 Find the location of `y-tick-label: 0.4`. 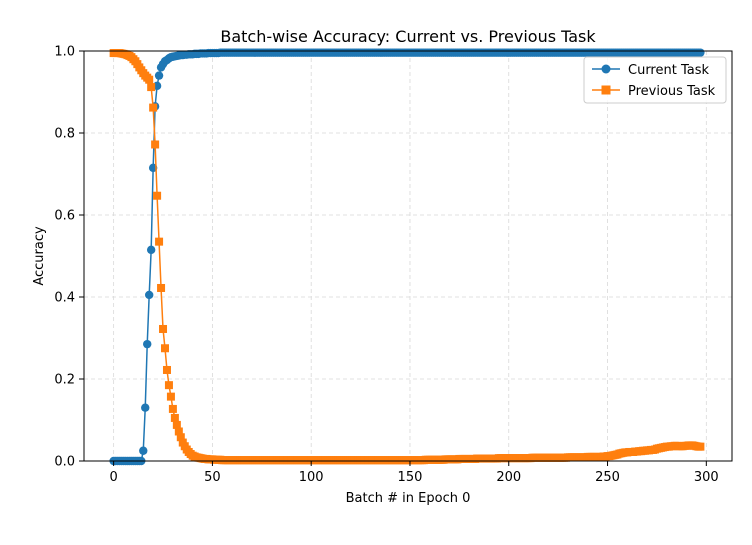

y-tick-label: 0.4 is located at coordinates (64, 298).